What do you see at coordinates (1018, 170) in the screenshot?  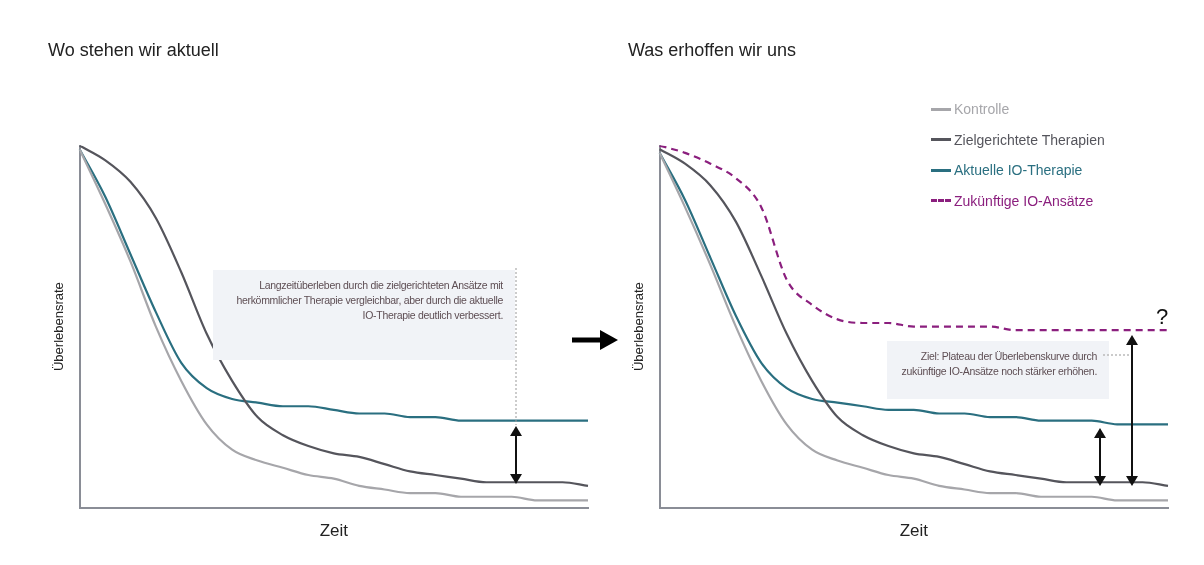 I see `legend-label: Aktuelle IO-Therapie` at bounding box center [1018, 170].